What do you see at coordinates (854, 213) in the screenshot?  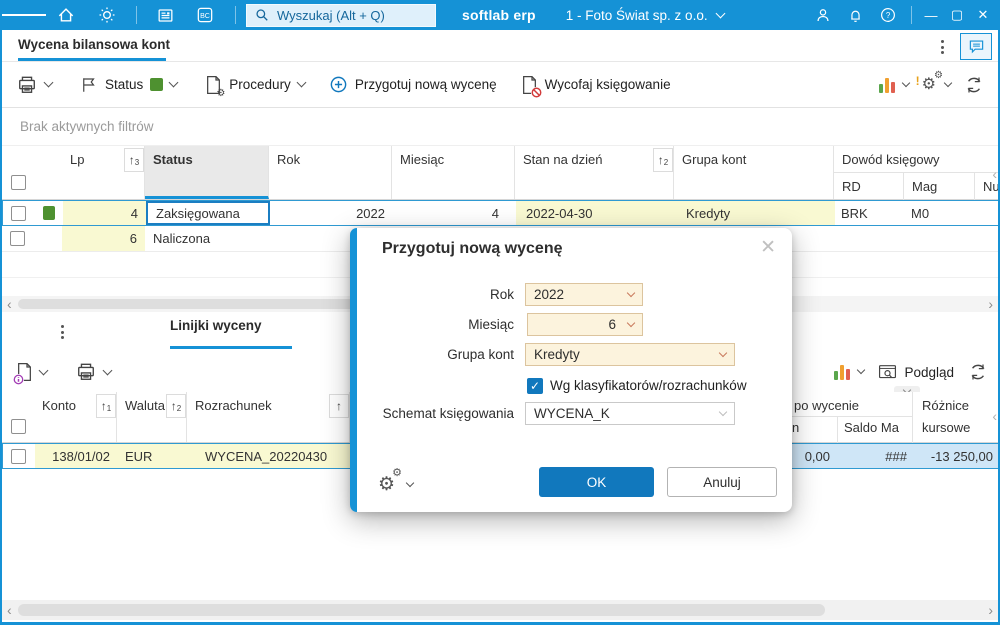 I see `cell-rd: BRK` at bounding box center [854, 213].